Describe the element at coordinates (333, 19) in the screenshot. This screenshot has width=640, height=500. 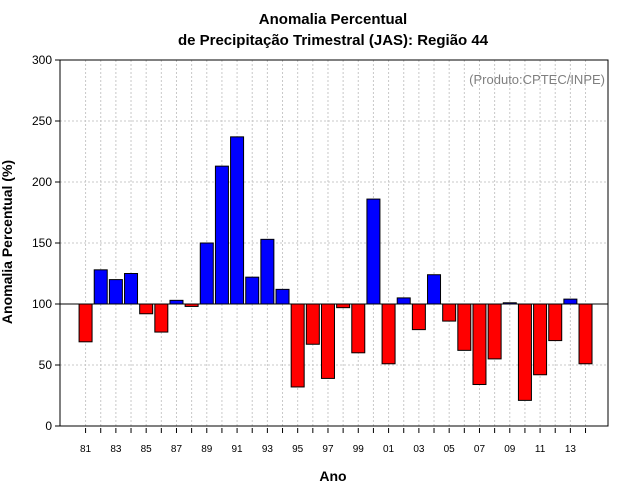
I see `chart-title-line-1: Anomalia Percentual` at that location.